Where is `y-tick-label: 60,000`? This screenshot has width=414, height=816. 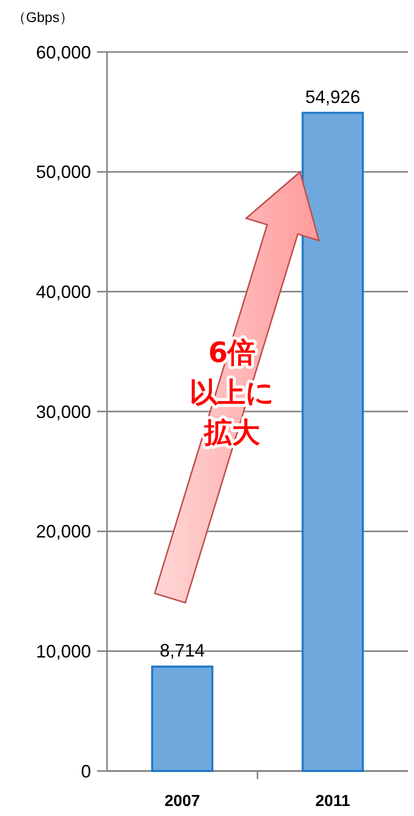 y-tick-label: 60,000 is located at coordinates (63, 52).